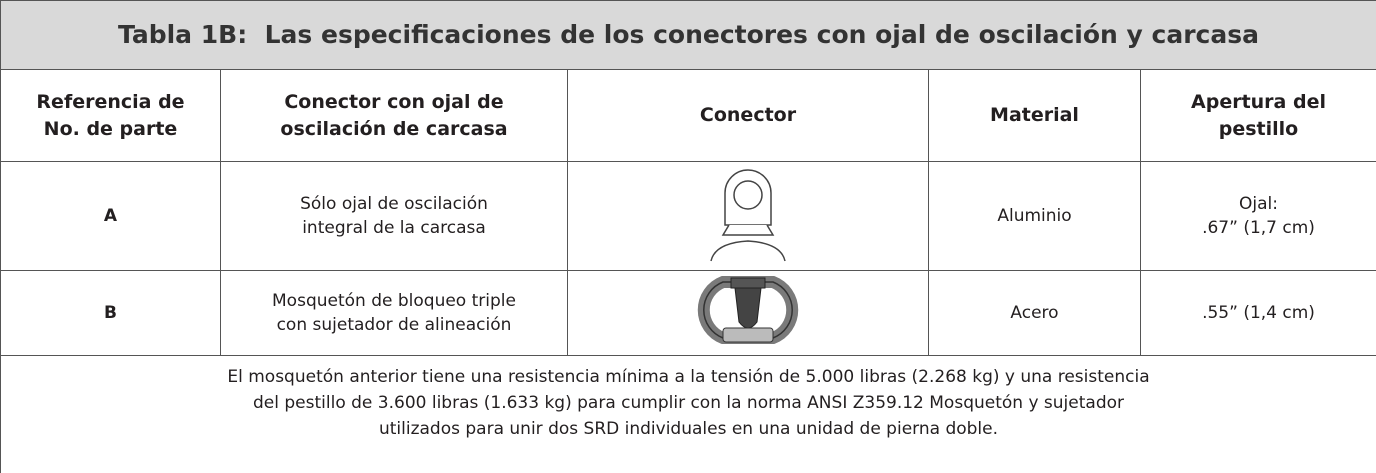 This screenshot has width=1376, height=473. I want to click on opening-text: Ojal:, so click(1258, 204).